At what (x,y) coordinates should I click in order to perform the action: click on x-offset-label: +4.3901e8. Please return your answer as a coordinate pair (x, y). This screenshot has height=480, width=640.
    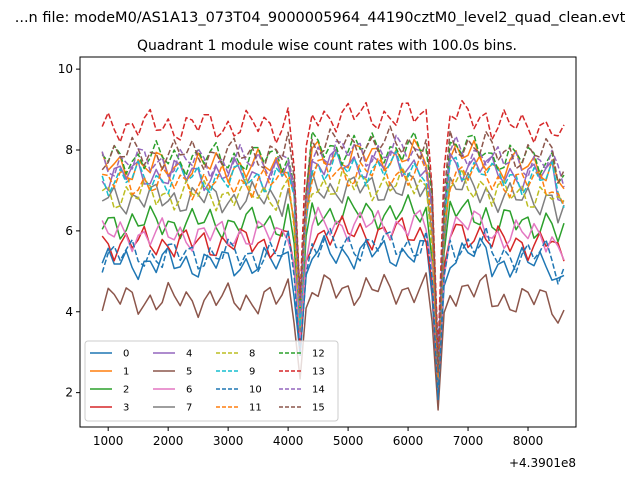
    Looking at the image, I should click on (542, 463).